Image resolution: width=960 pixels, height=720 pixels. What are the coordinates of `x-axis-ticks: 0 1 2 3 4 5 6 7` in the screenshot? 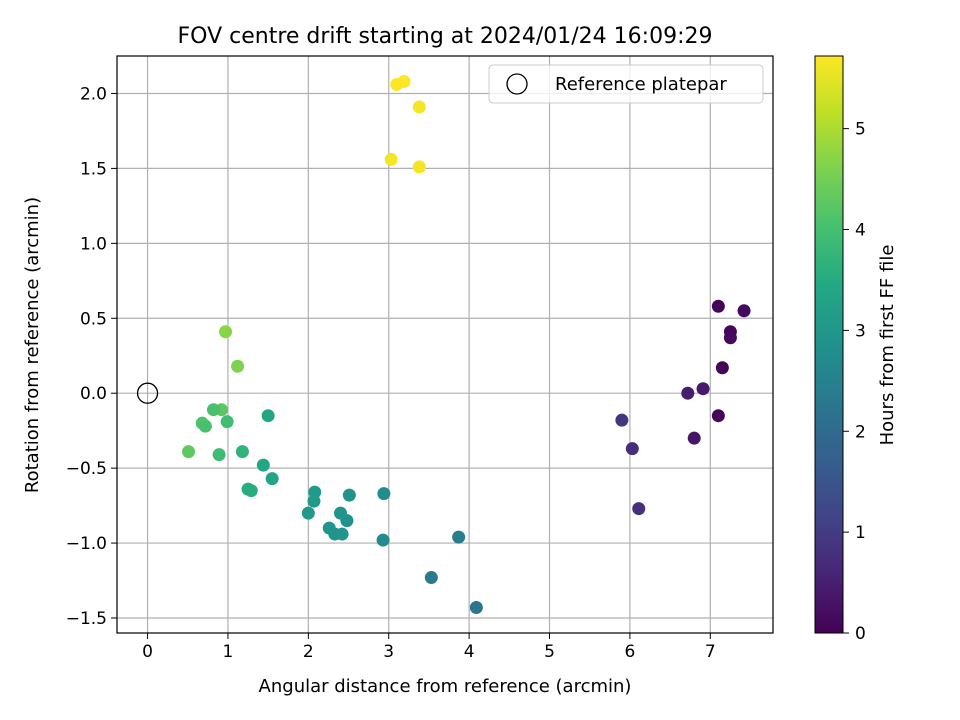 It's located at (429, 647).